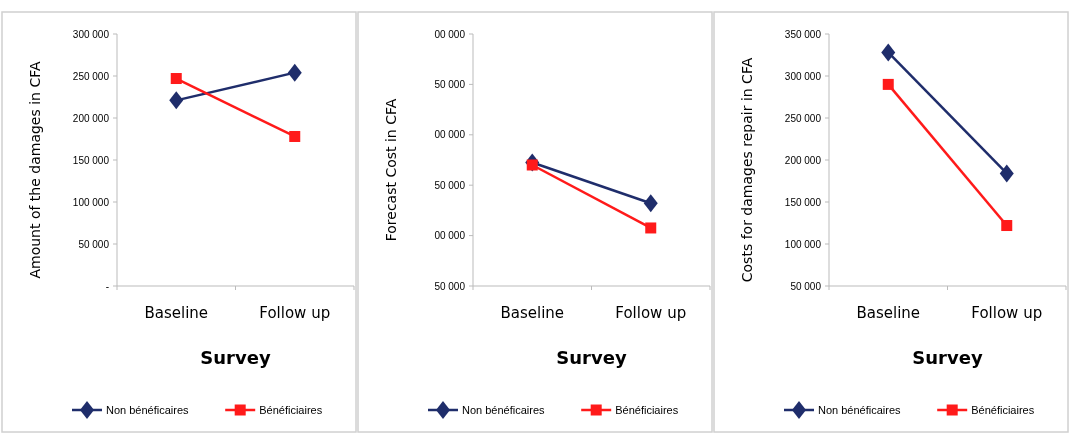  What do you see at coordinates (35, 170) in the screenshot?
I see `y-axis-title: Amount of the damages in CFA` at bounding box center [35, 170].